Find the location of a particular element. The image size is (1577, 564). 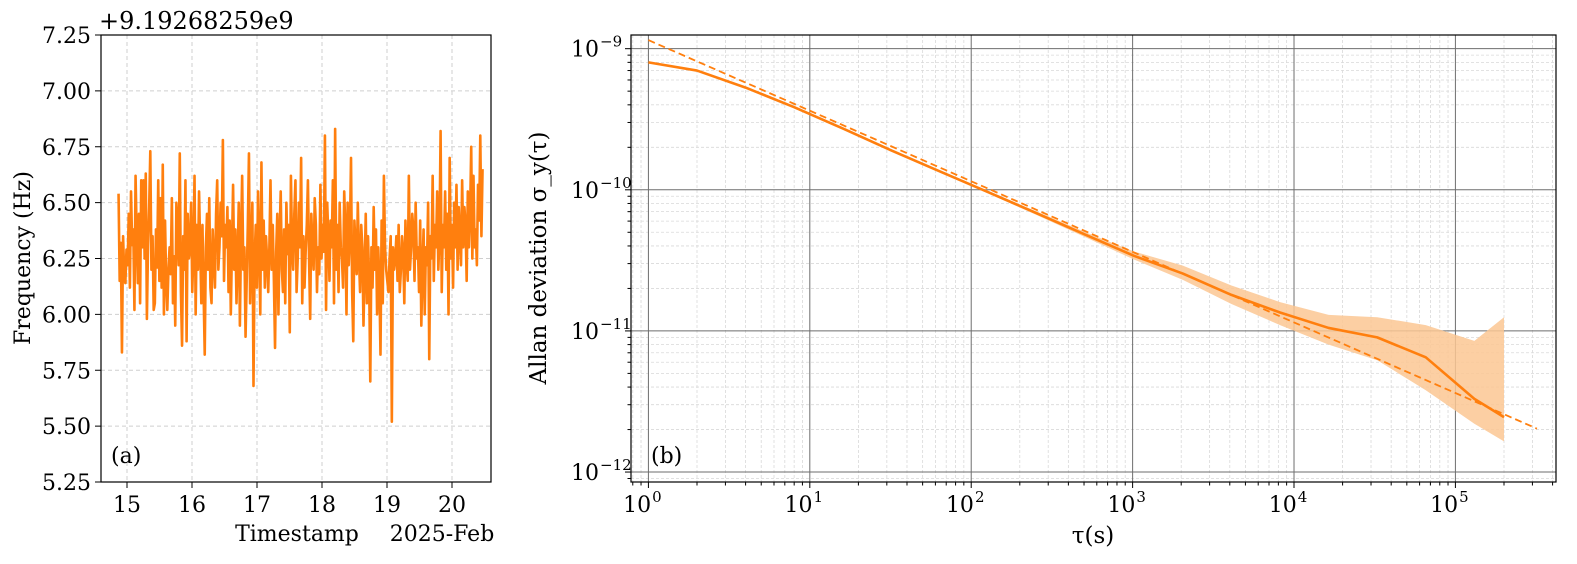

panel-b-x-tick-label: 10² is located at coordinates (965, 503).